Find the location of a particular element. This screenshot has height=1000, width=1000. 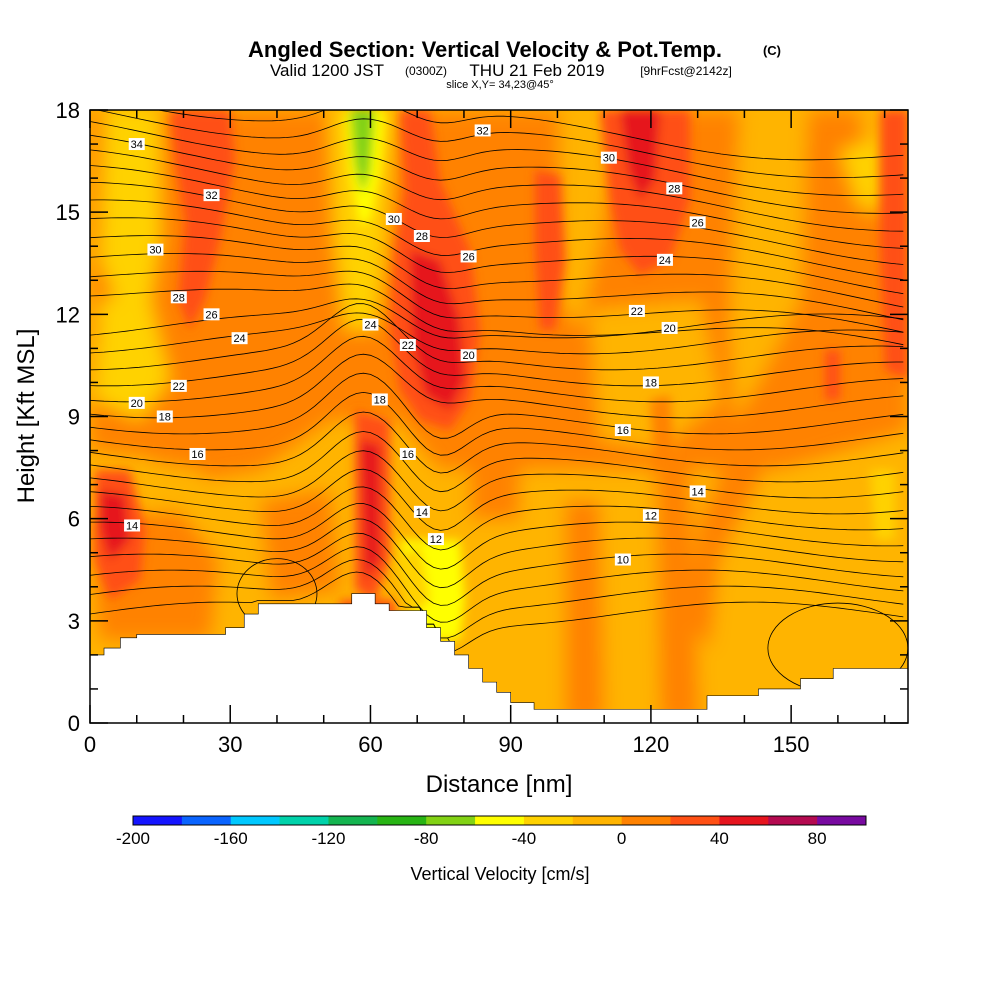

theta-contour-label: 16 is located at coordinates (197, 454).